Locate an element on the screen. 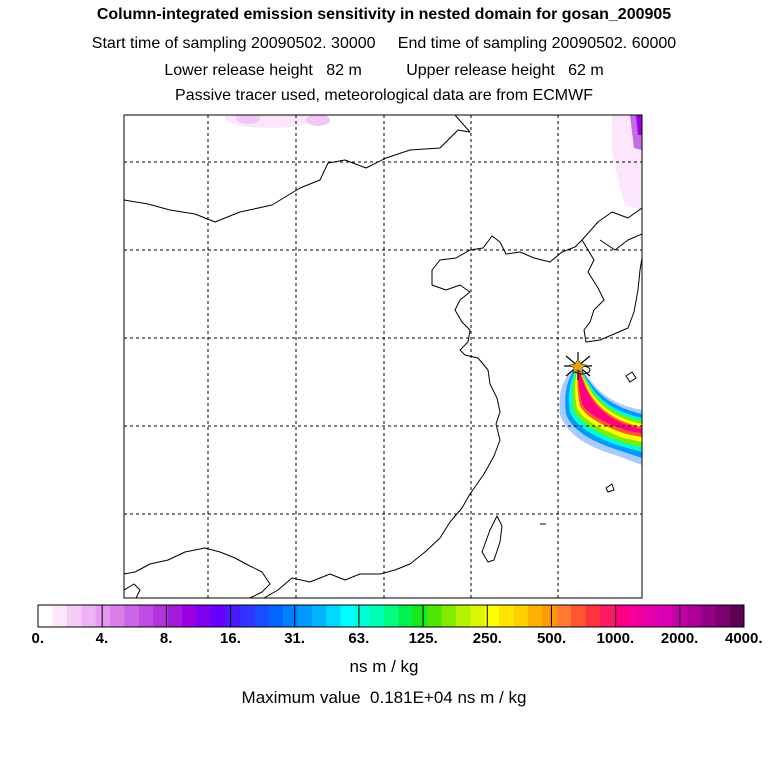 The image size is (768, 768). colorbar-tick-label: 4000. is located at coordinates (744, 638).